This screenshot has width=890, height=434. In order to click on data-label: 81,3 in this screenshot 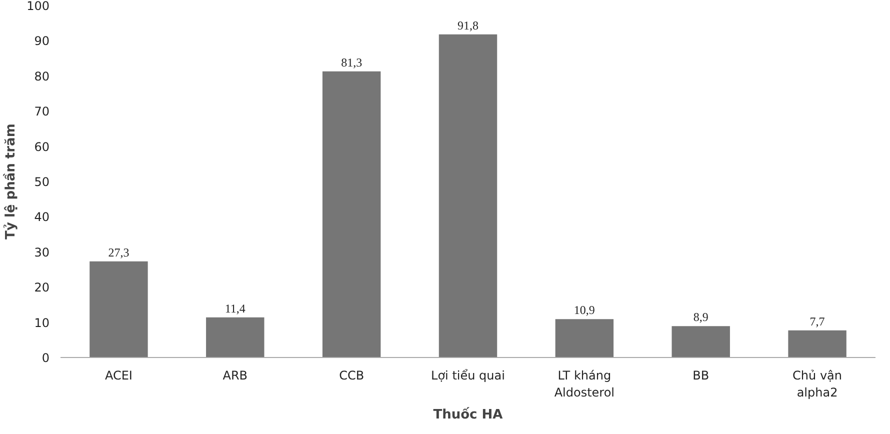, I will do `click(351, 62)`.